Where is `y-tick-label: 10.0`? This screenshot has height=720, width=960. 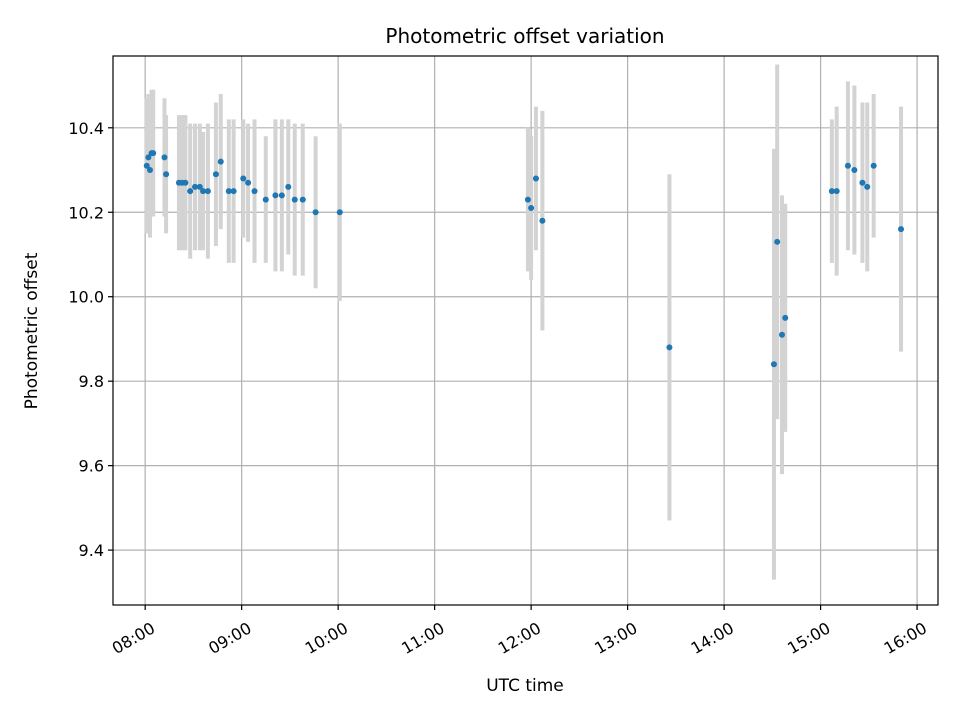 y-tick-label: 10.0 is located at coordinates (86, 297).